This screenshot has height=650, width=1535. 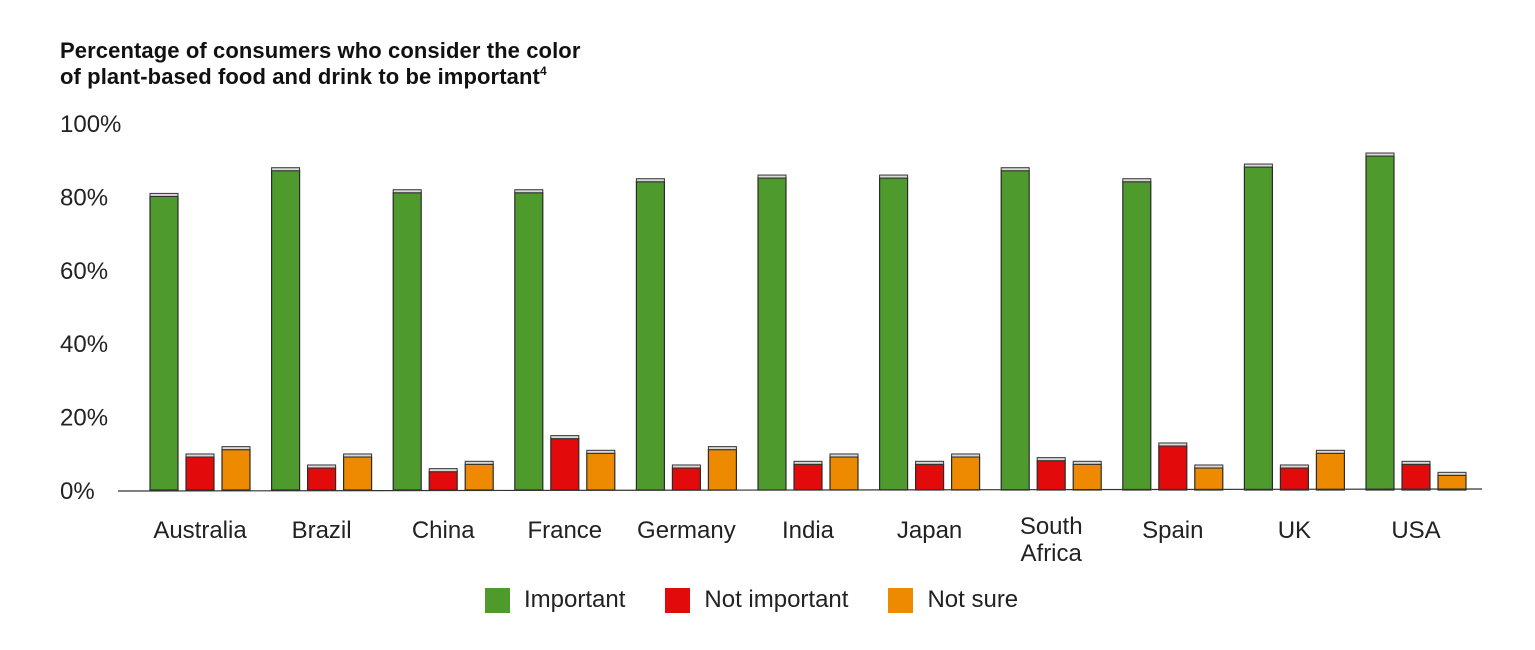 What do you see at coordinates (808, 530) in the screenshot?
I see `x-tick-label-india: India` at bounding box center [808, 530].